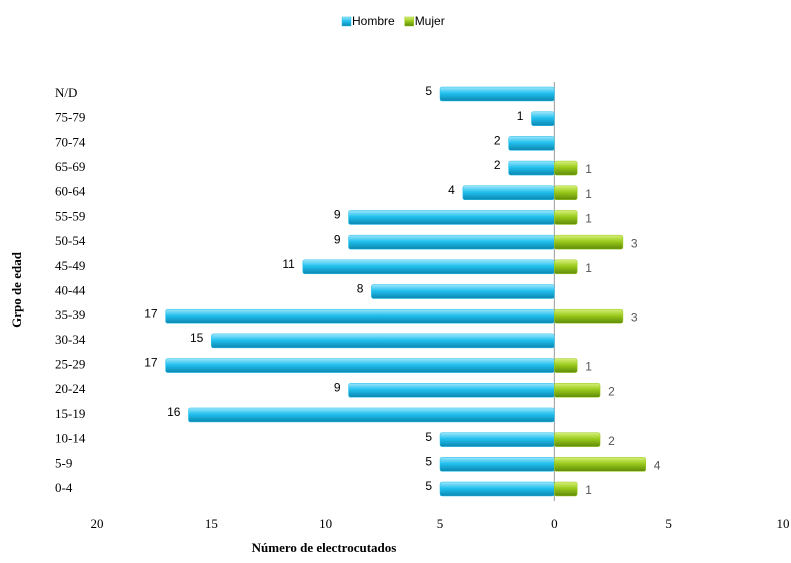  I want to click on y-tick-label: 60-64, so click(70, 191).